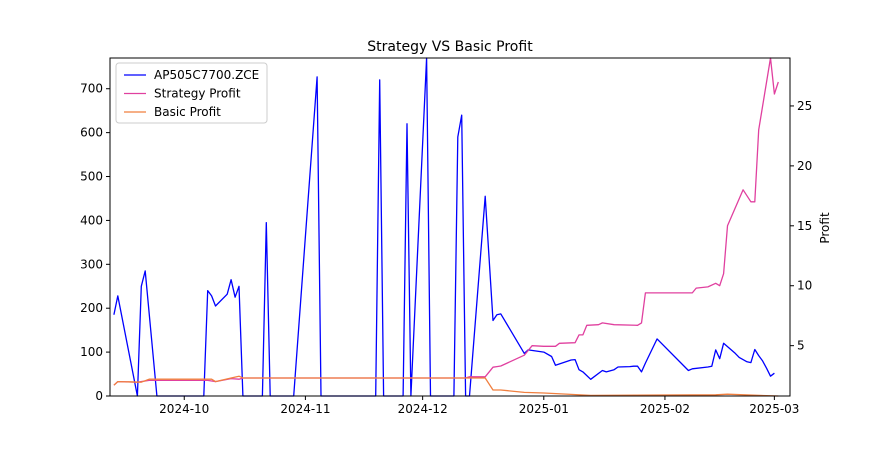 The width and height of the screenshot is (878, 450). I want to click on y-right-axis-label: Profit, so click(825, 228).